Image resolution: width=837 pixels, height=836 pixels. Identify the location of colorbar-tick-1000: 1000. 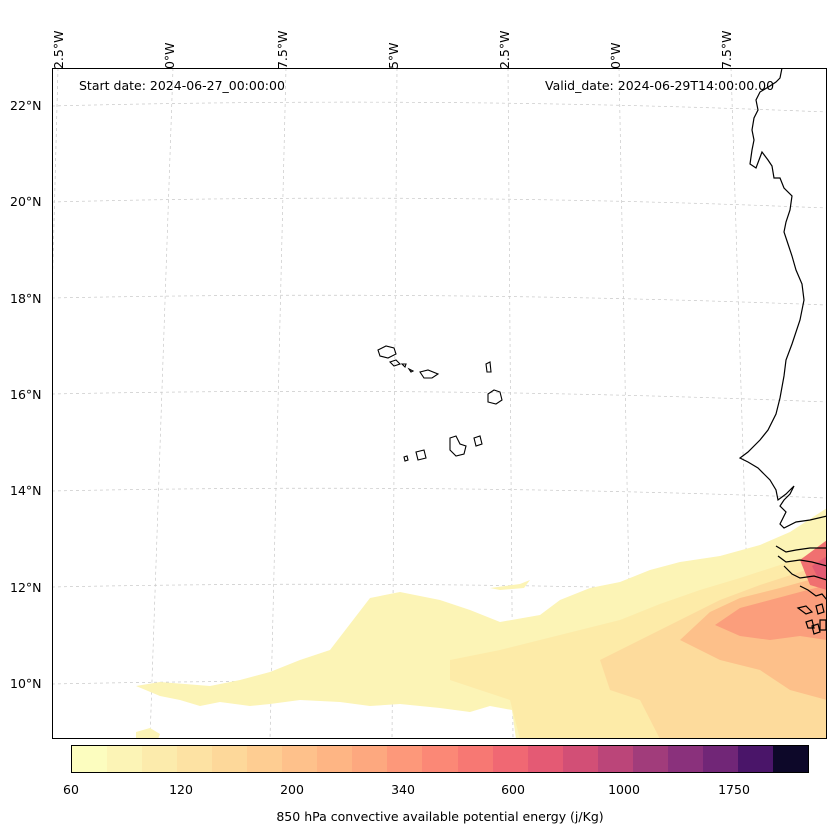
(624, 789).